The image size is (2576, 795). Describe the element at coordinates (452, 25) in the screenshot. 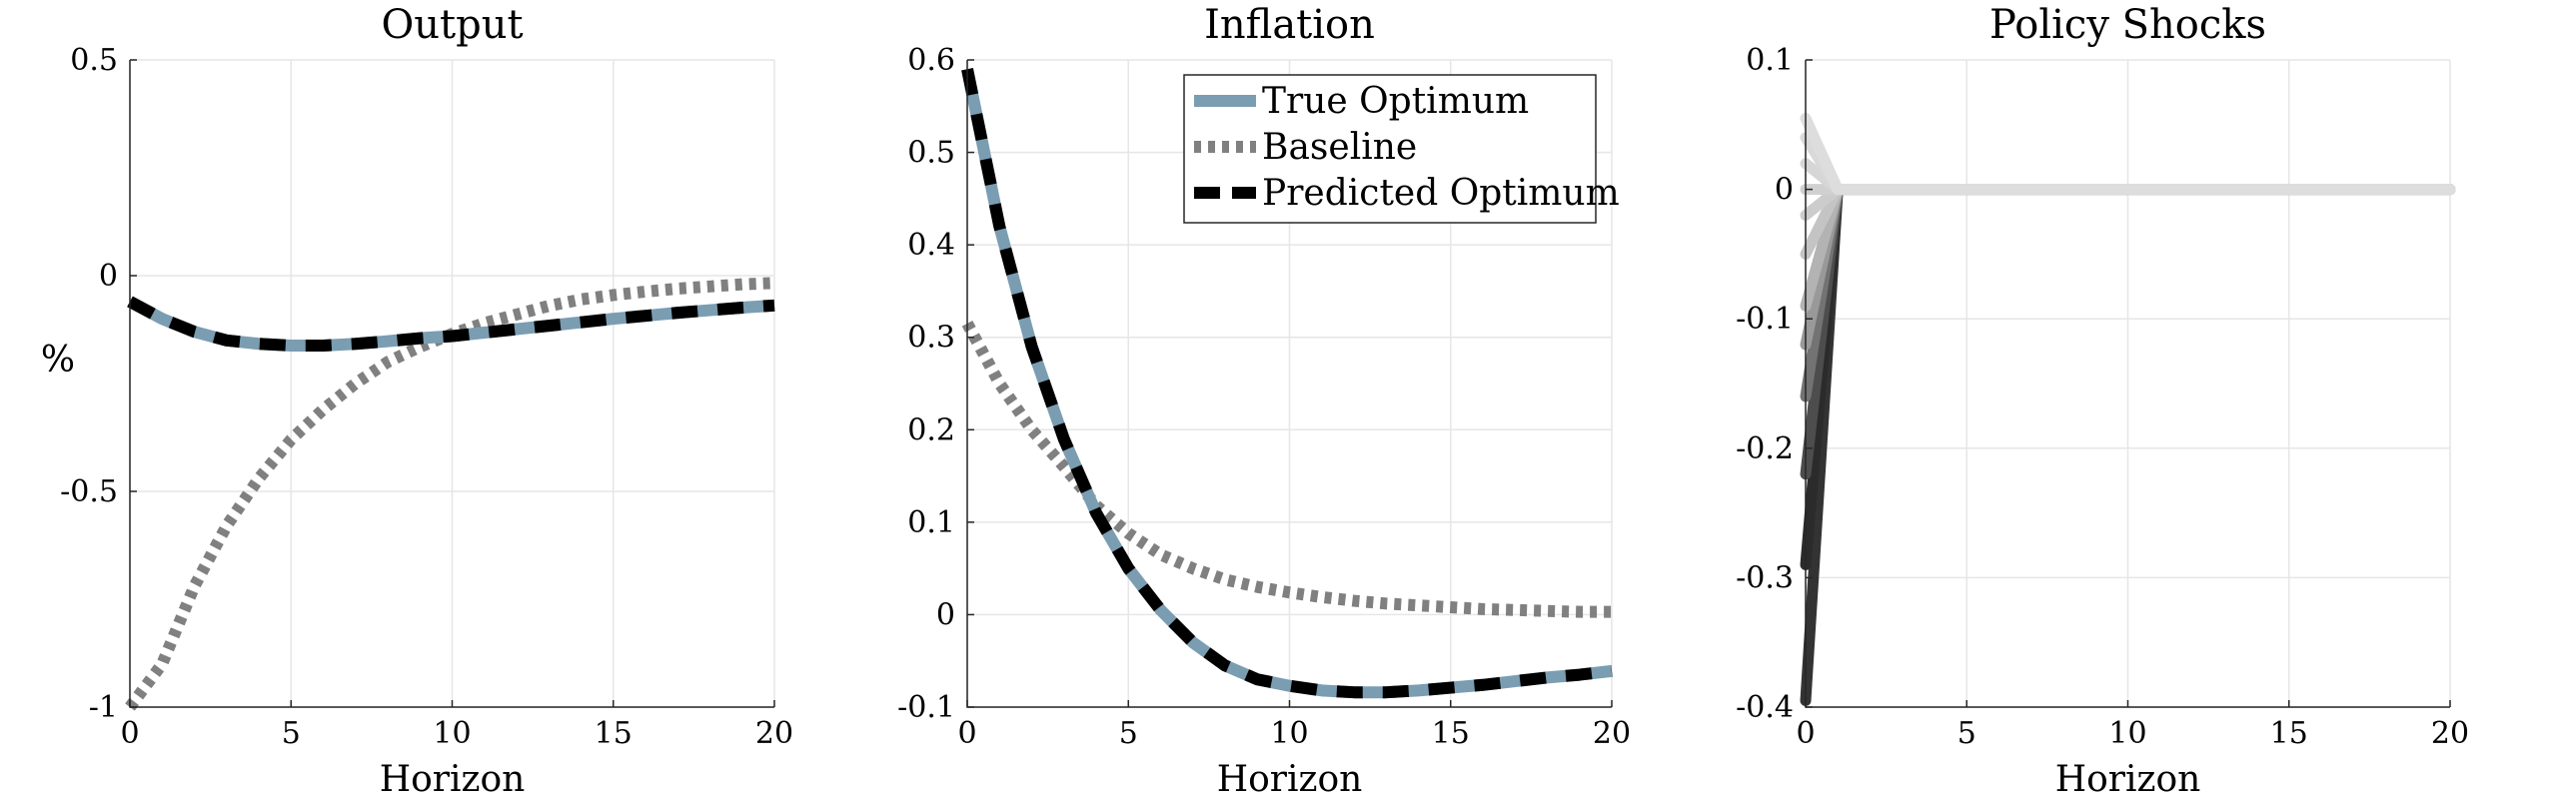

I see `chart-title: Output` at that location.